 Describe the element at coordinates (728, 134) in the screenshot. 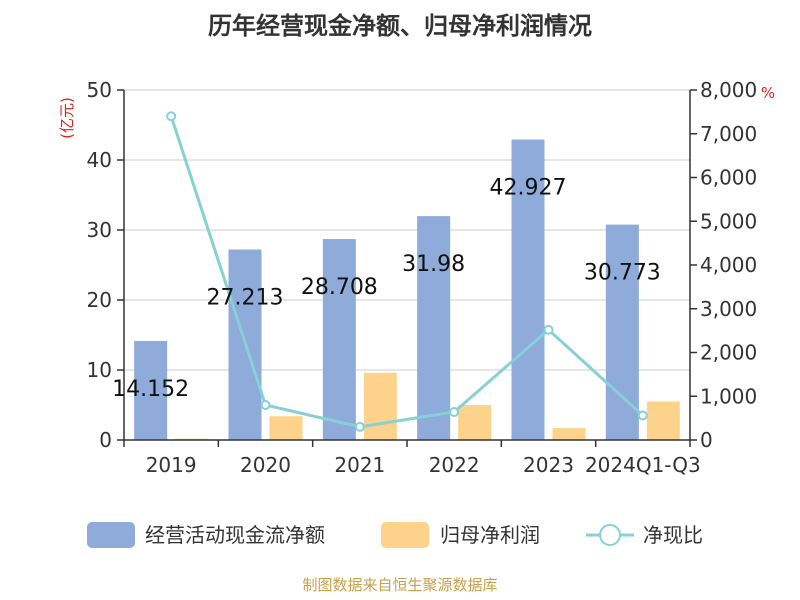

I see `right-tick-label: 7,000` at that location.